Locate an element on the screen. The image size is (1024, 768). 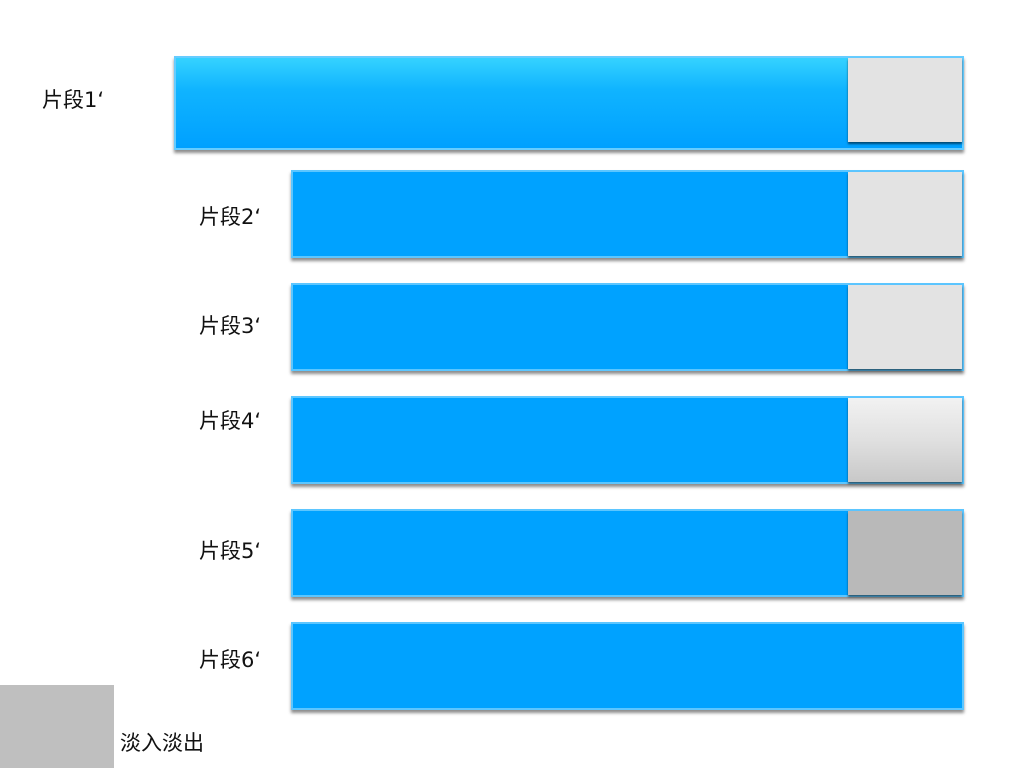
segment-5-bar is located at coordinates (627, 553).